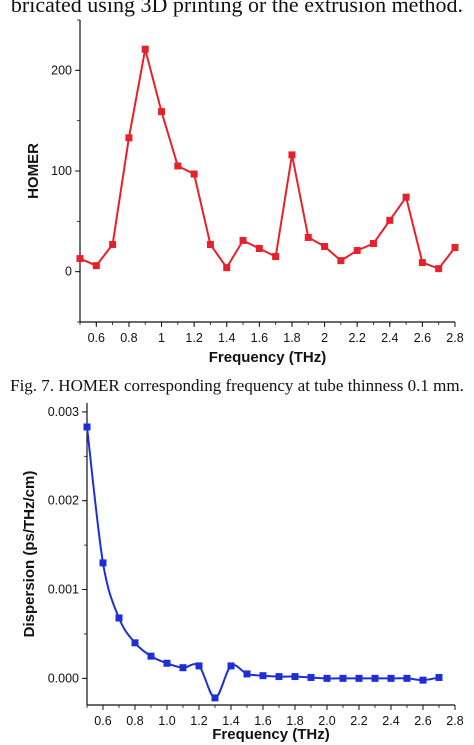 Image resolution: width=474 pixels, height=745 pixels. I want to click on x-tick-label: 2, so click(324, 338).